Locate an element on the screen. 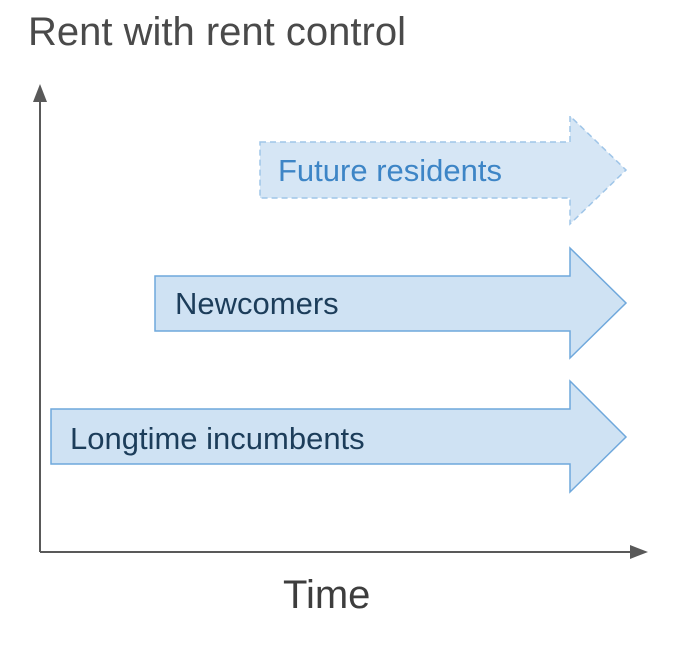 The height and width of the screenshot is (646, 694). diagram-title: Rent with rent control is located at coordinates (217, 32).